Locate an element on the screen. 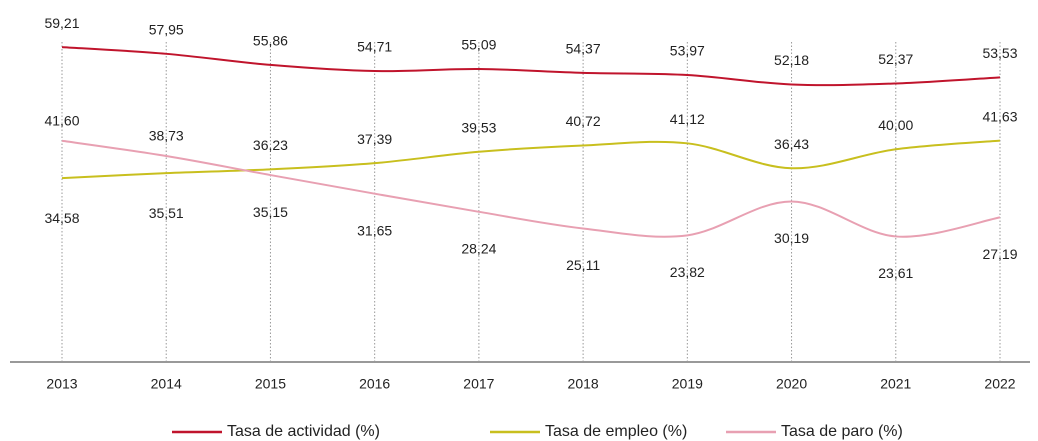 This screenshot has width=1038, height=441. legend-label: Tasa de paro (%) is located at coordinates (842, 431).